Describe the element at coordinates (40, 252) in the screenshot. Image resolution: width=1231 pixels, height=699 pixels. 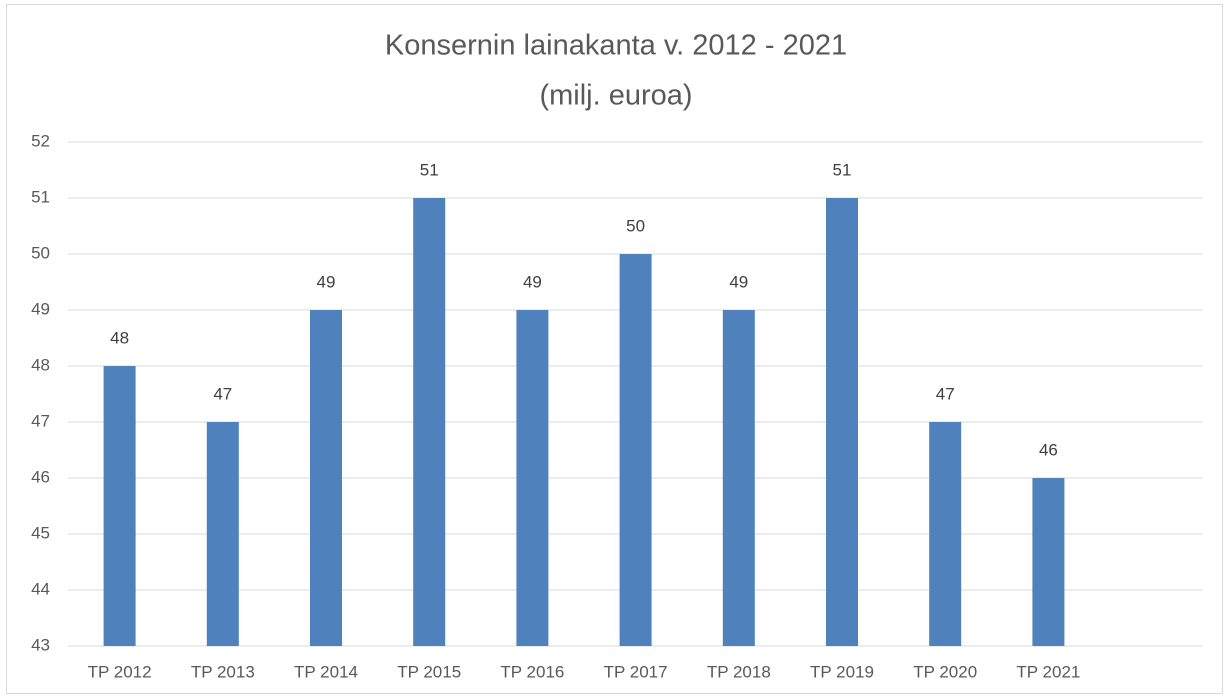
I see `y-tick-label: 50` at that location.